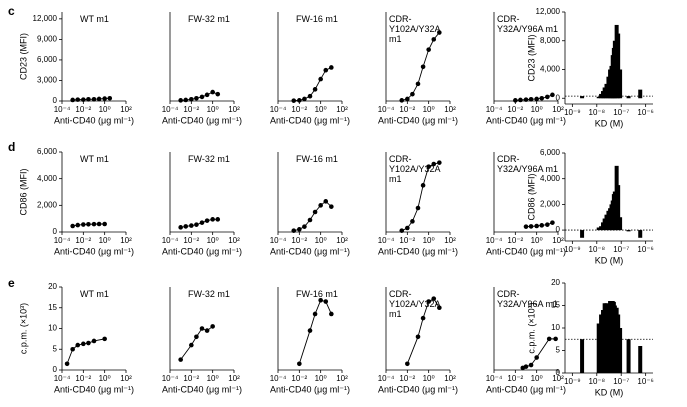  Describe the element at coordinates (55, 348) in the screenshot. I see `y-tick-label: 5` at that location.